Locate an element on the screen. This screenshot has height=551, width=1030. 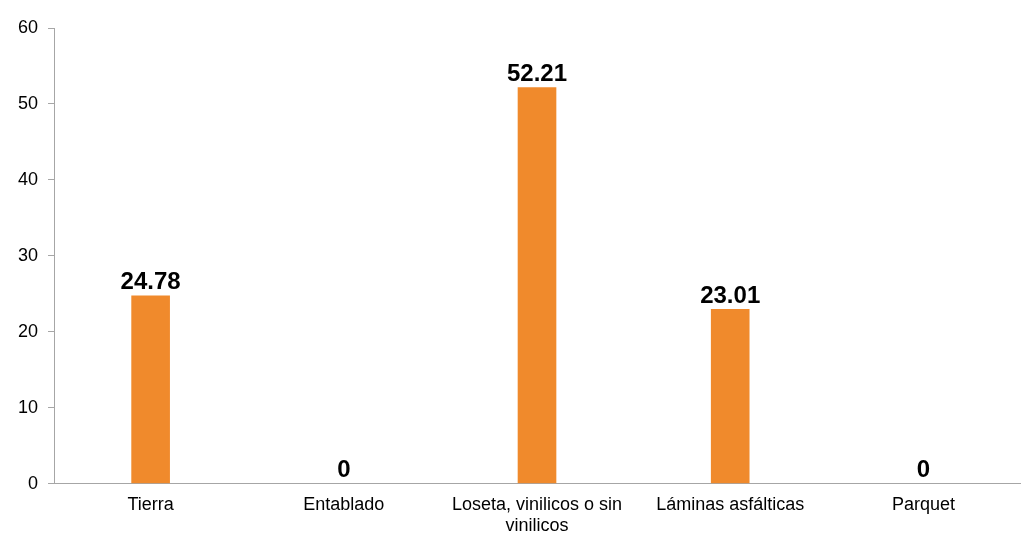
x-tick-label: Láminas asfálticas is located at coordinates (730, 503).